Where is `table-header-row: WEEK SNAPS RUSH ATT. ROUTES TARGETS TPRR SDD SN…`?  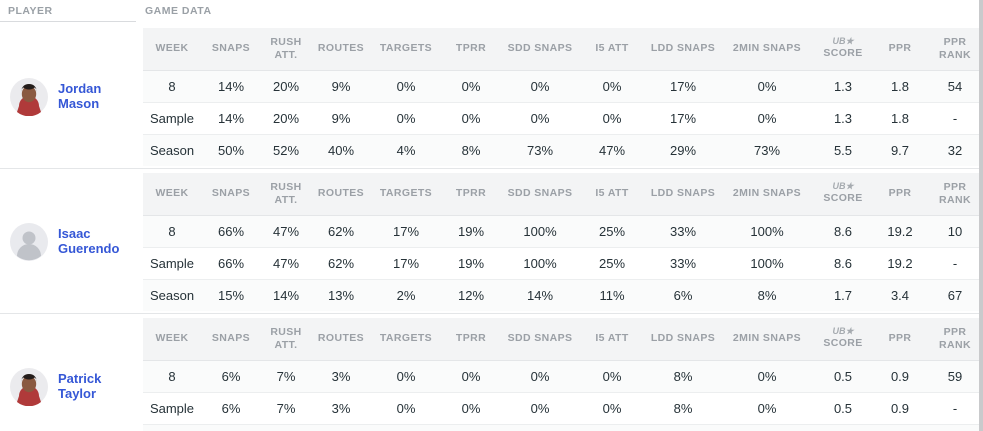 table-header-row: WEEK SNAPS RUSH ATT. ROUTES TARGETS TPRR SDD SN… is located at coordinates (563, 49).